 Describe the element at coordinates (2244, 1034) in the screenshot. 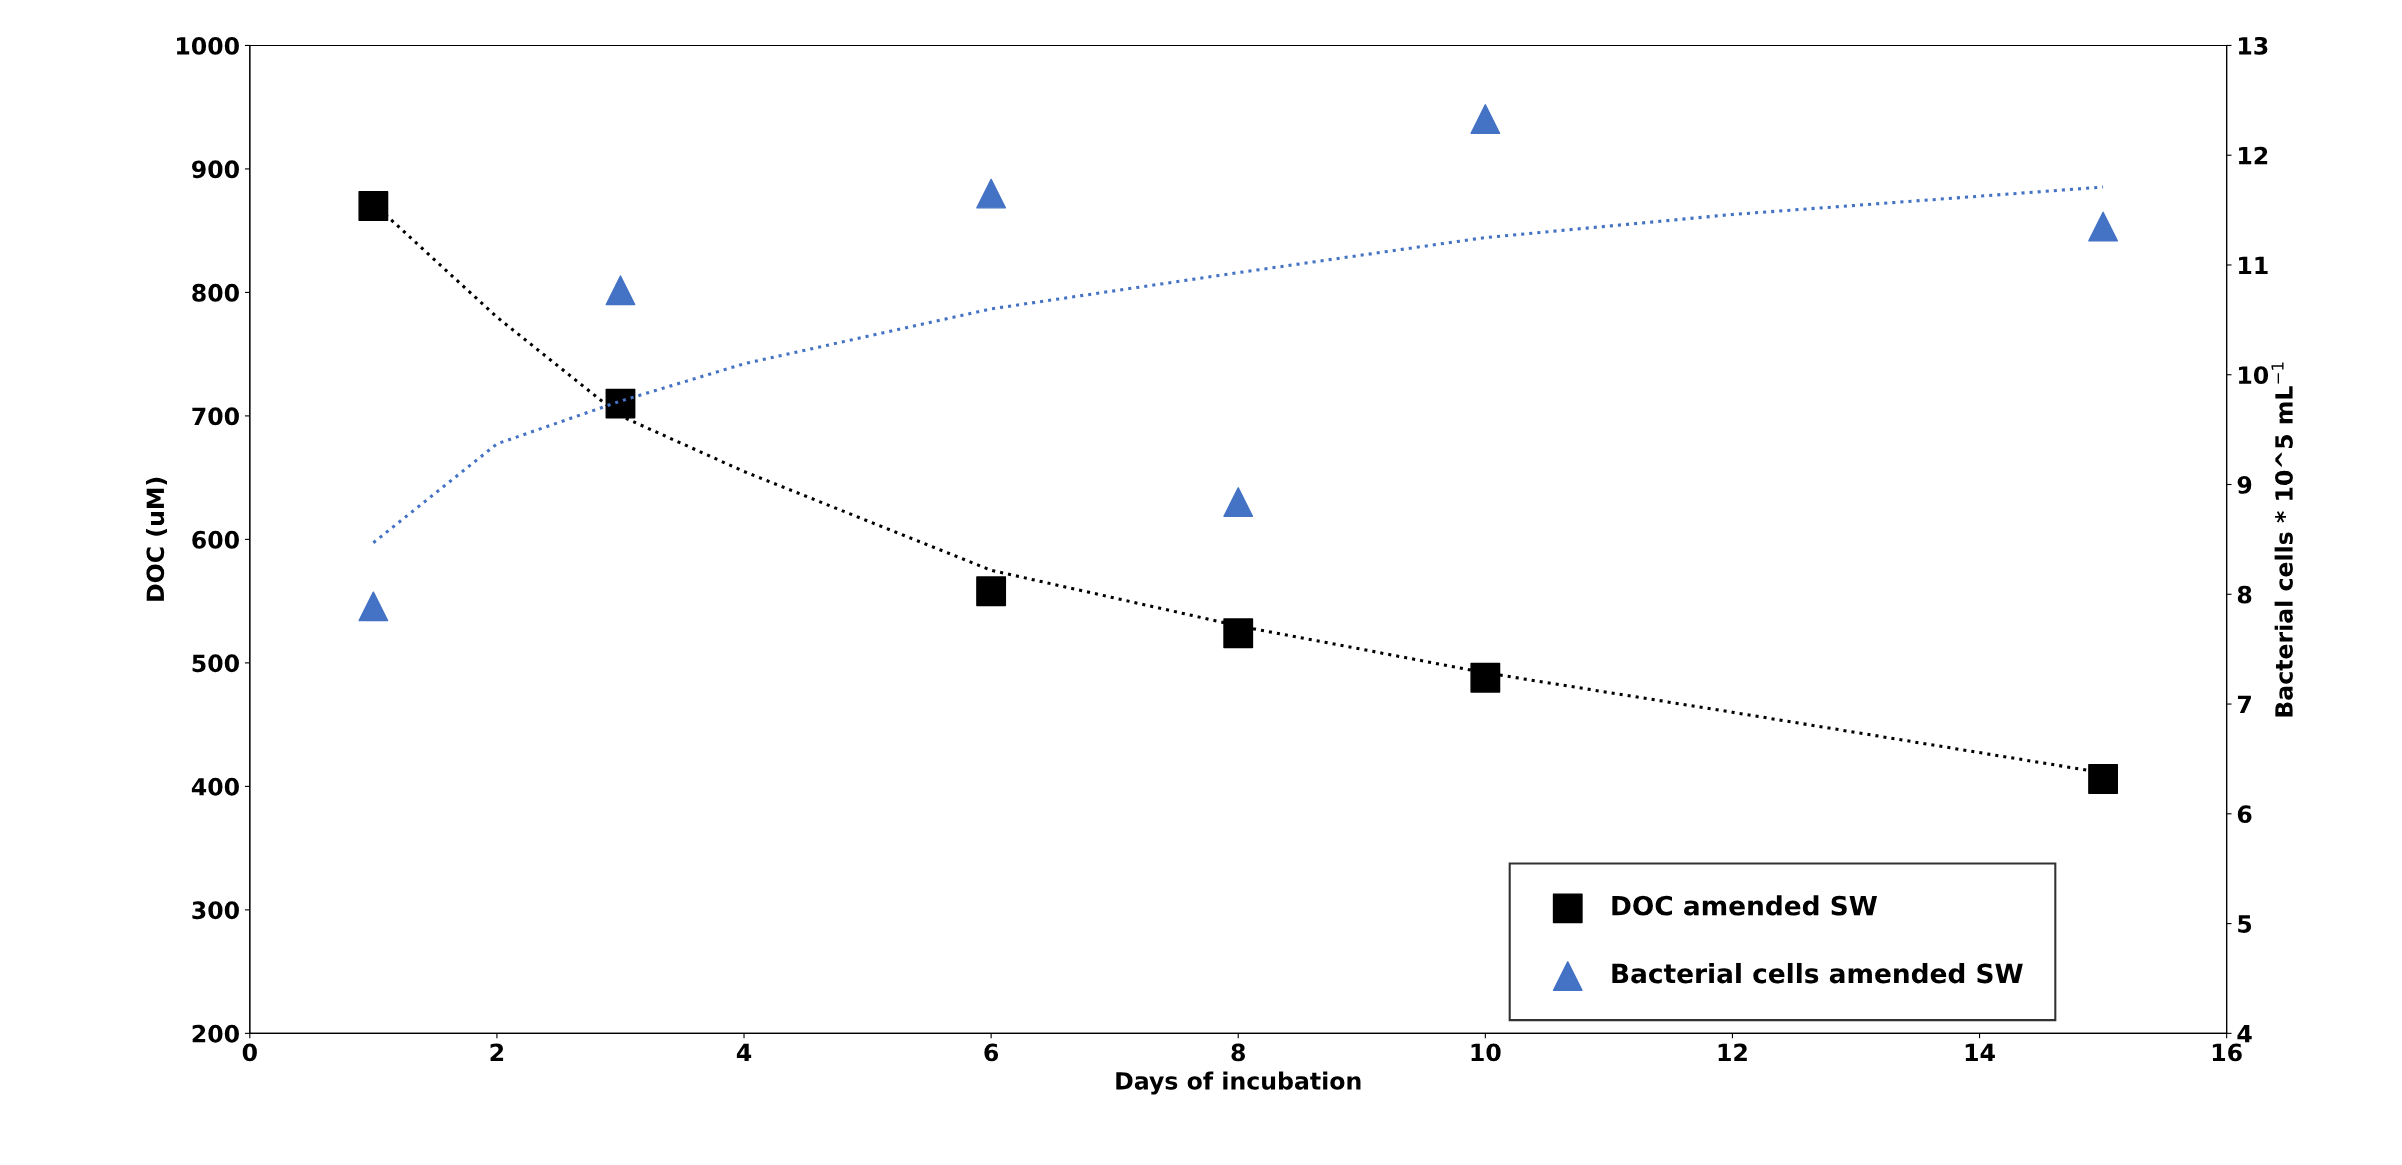

I see `y2-tick-label: 4` at that location.